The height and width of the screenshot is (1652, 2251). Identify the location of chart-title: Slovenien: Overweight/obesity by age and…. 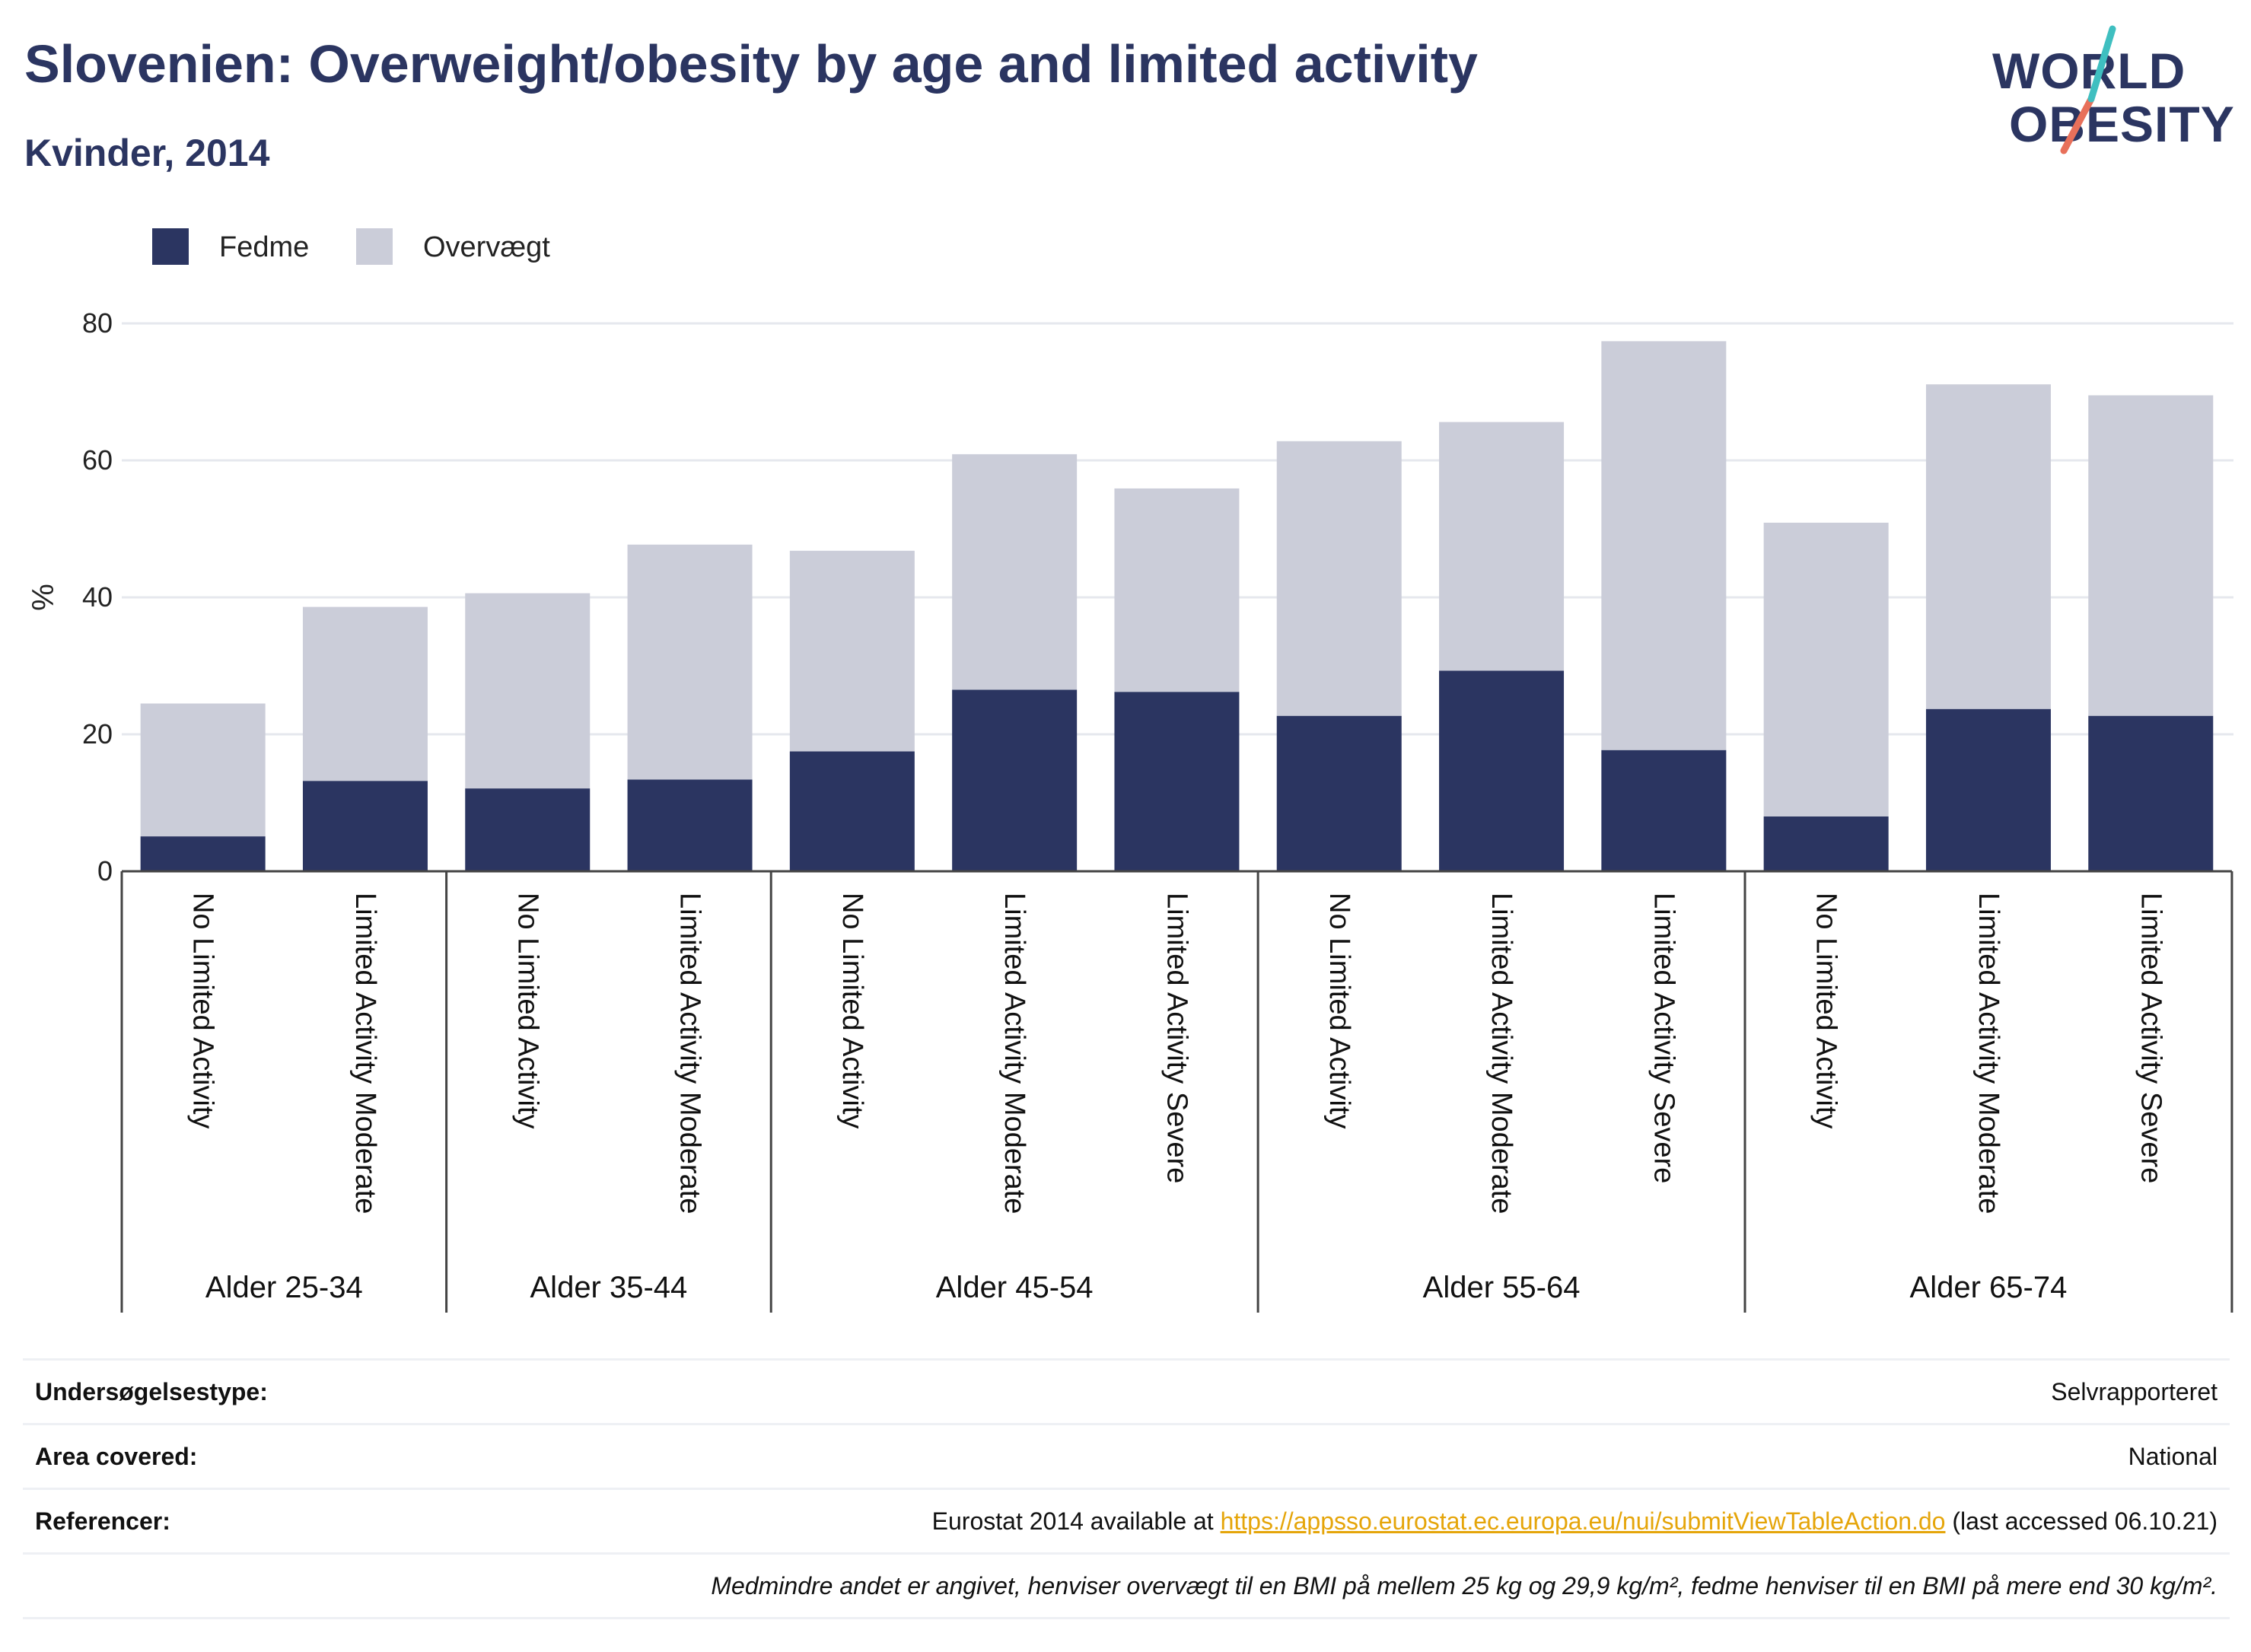
(751, 64).